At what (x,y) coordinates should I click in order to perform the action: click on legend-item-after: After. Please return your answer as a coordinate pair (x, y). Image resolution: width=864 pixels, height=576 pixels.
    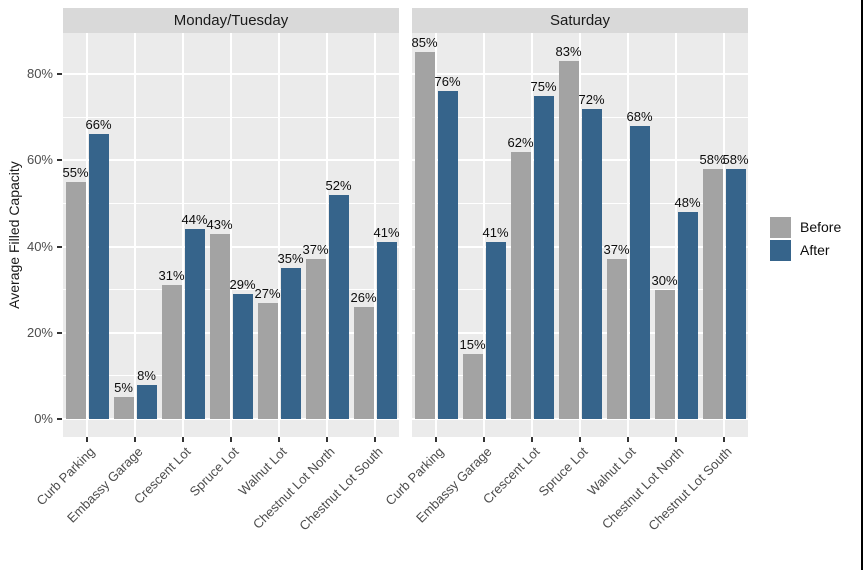
    Looking at the image, I should click on (805, 250).